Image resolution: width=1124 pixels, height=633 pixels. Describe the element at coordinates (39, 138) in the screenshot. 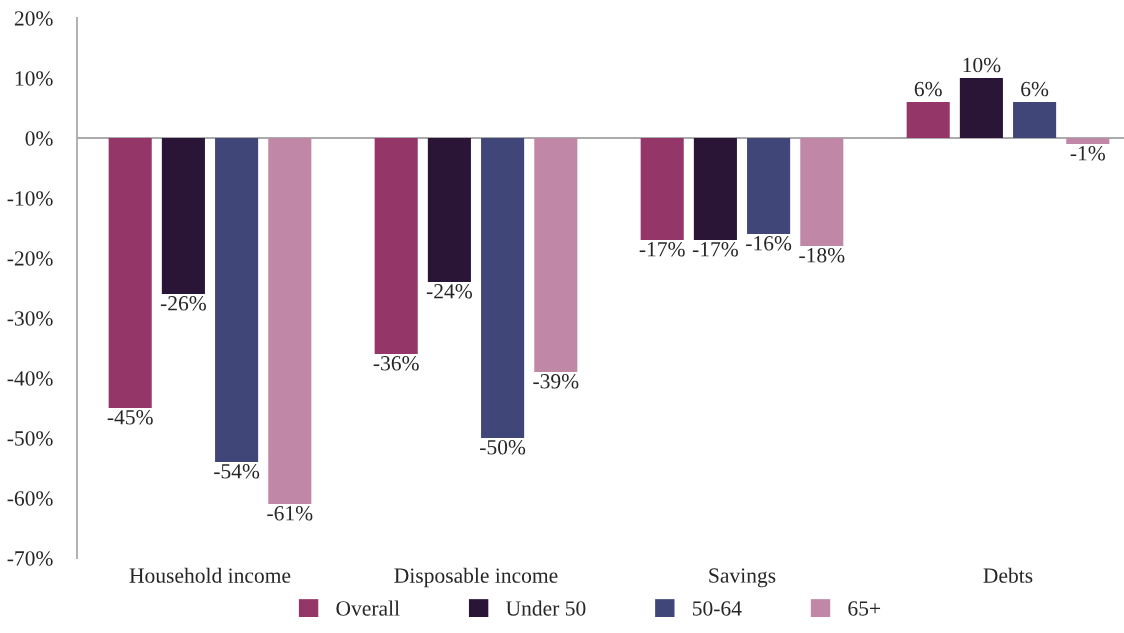

I see `y-tick-label: 0%` at that location.